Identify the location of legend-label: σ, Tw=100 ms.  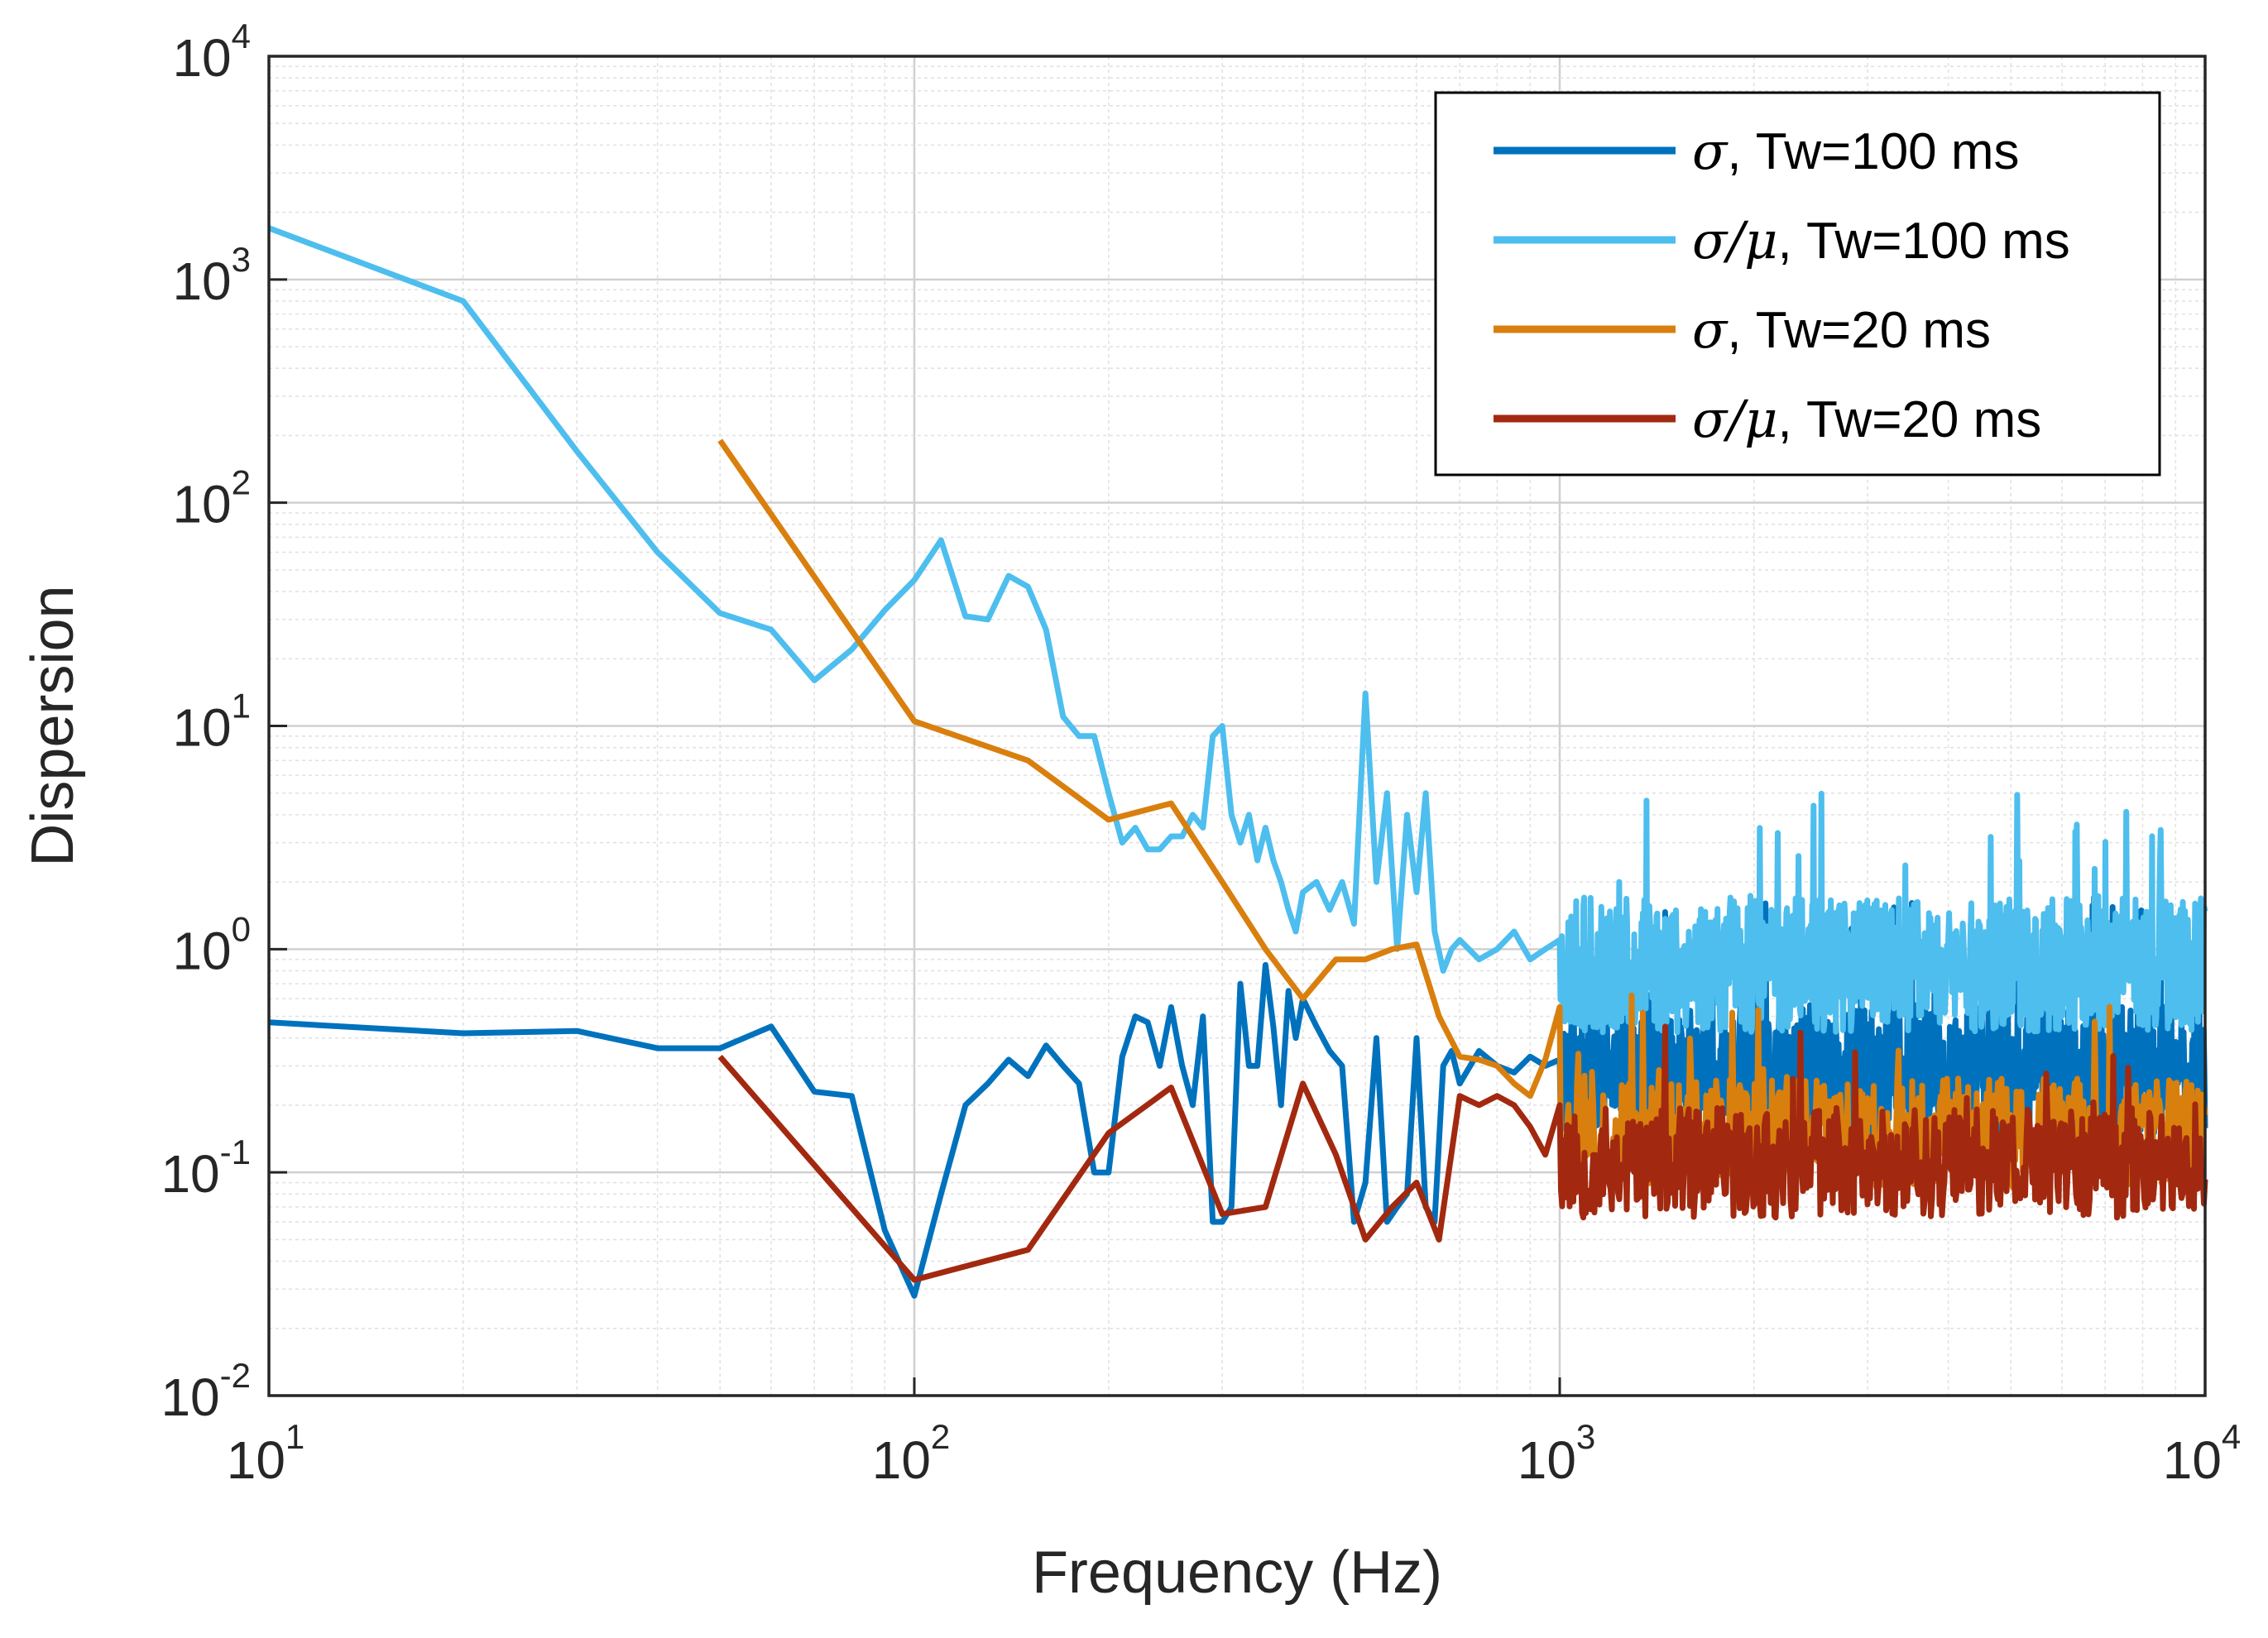
(1856, 151).